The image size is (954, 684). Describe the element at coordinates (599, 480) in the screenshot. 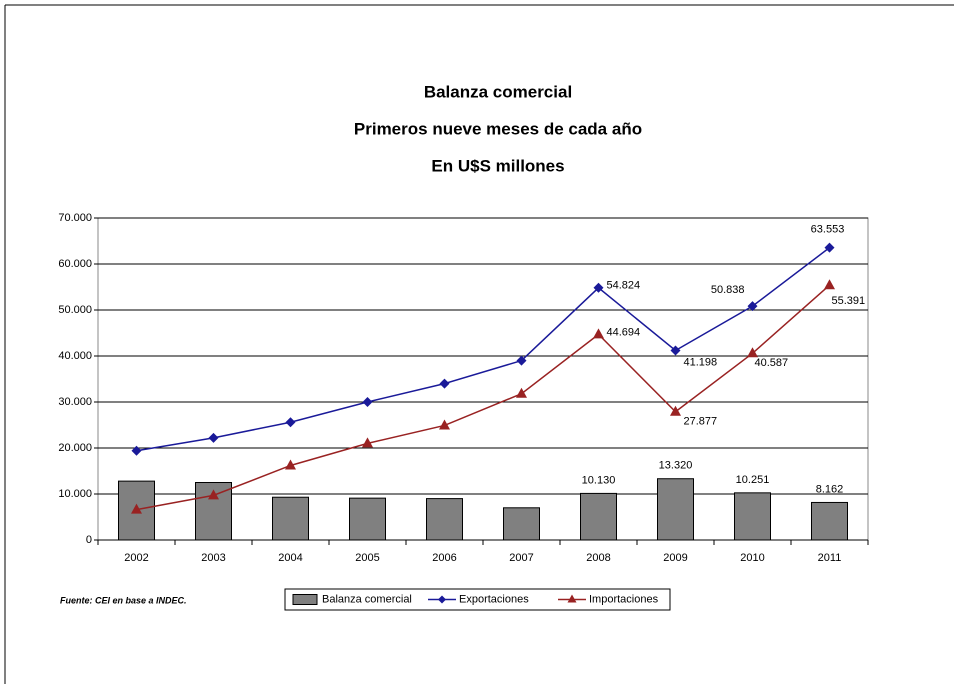

I see `data-label: 10.130` at that location.